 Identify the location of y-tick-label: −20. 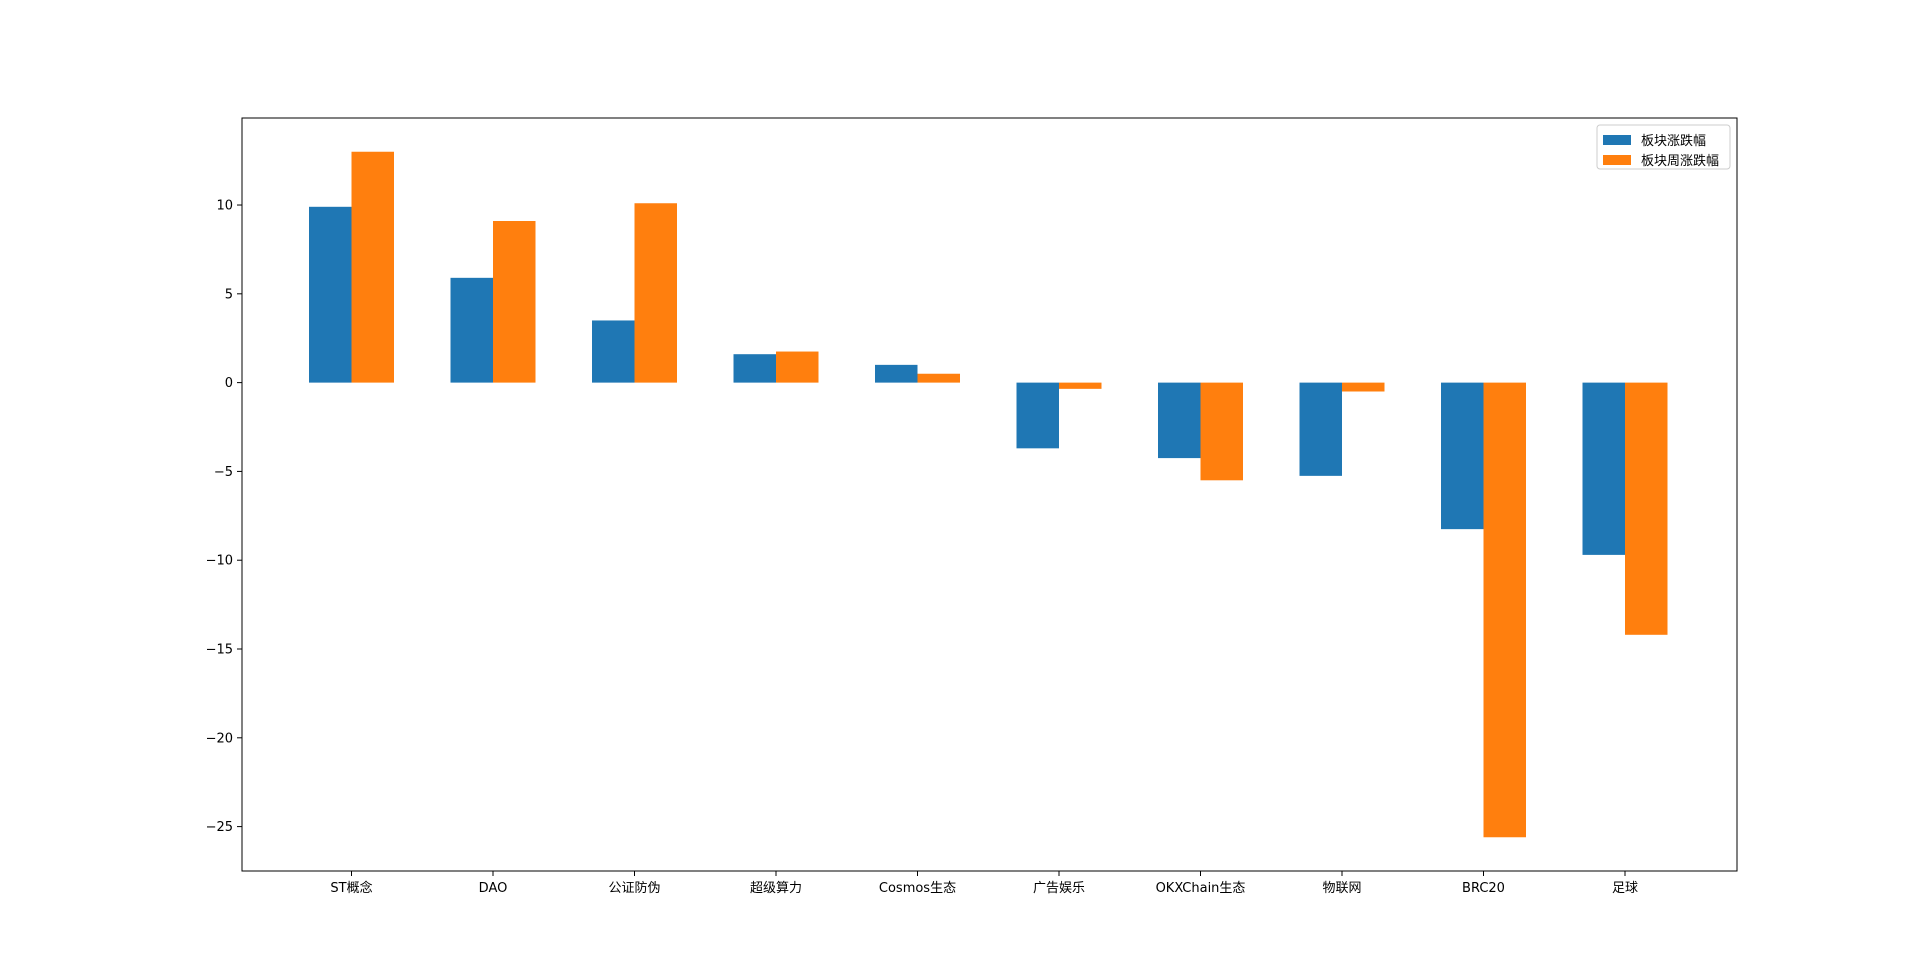
(219, 738).